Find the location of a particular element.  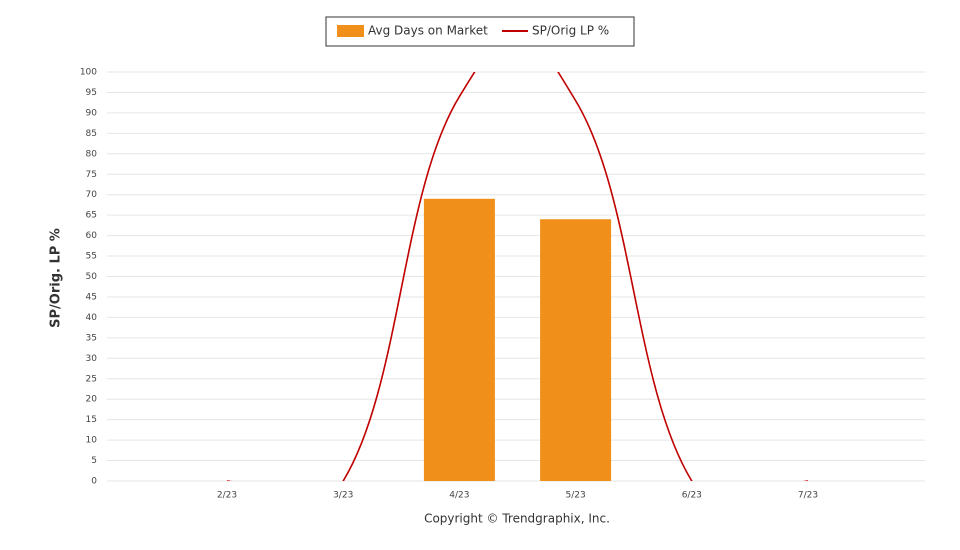

y-tick-label: 40 is located at coordinates (92, 318).